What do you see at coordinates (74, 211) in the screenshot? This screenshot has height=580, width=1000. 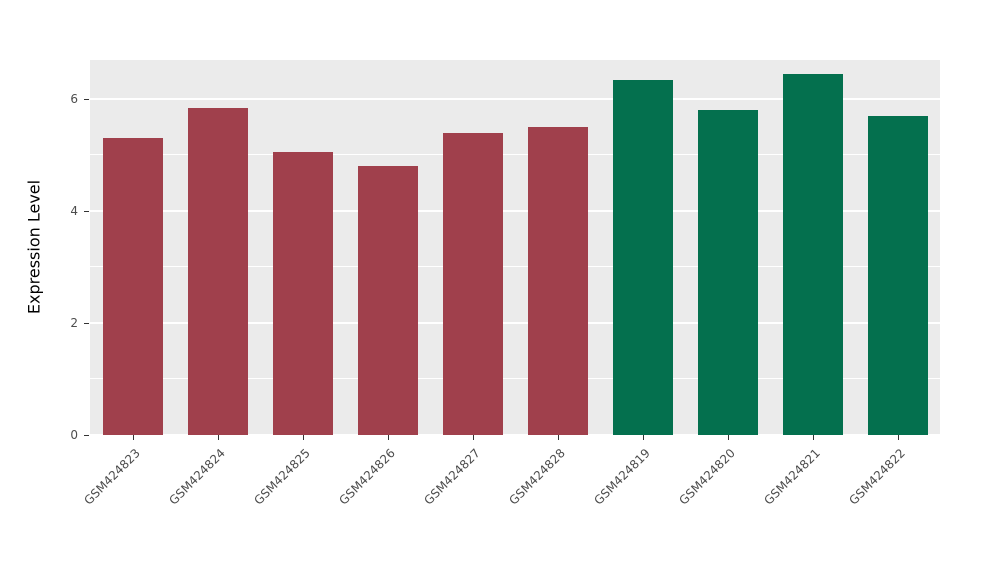 I see `y-tick-label: 4` at bounding box center [74, 211].